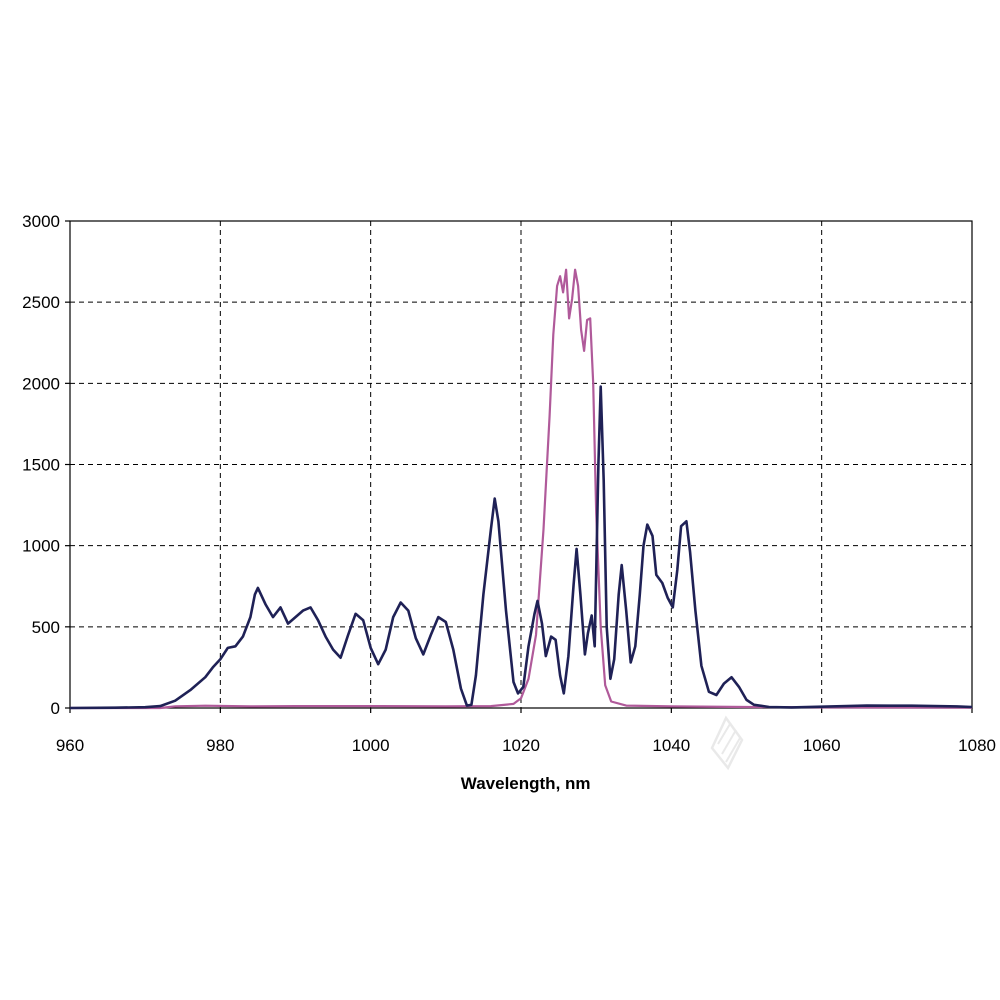 The width and height of the screenshot is (1000, 1000). What do you see at coordinates (977, 745) in the screenshot?
I see `x-tick-label: 1080` at bounding box center [977, 745].